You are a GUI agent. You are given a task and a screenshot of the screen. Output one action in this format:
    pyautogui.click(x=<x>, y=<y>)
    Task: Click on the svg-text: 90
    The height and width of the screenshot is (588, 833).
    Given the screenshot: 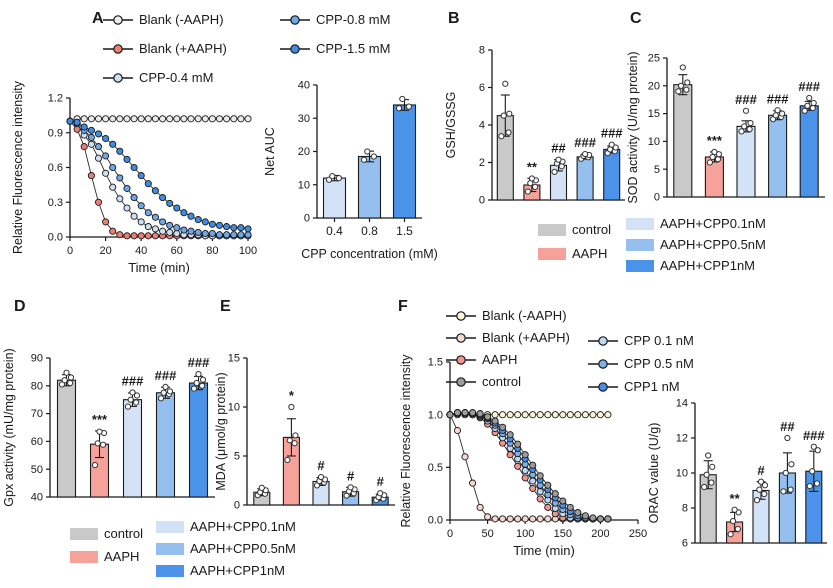 What is the action you would take?
    pyautogui.click(x=37, y=359)
    